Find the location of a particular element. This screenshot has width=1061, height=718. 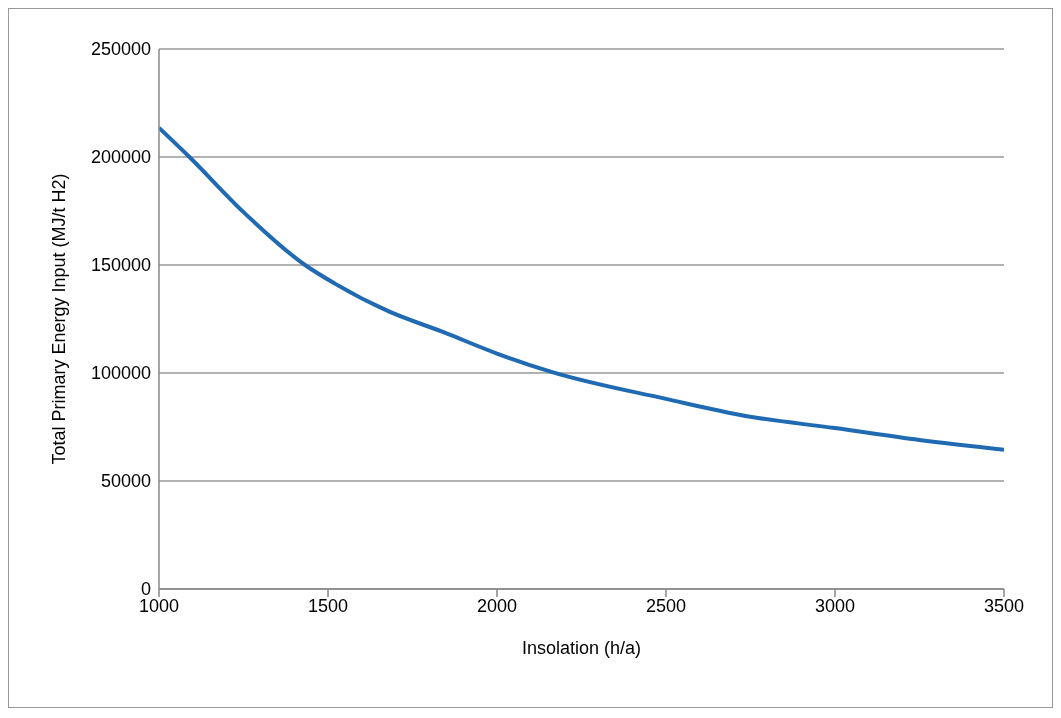

x-tick-label: 2000 is located at coordinates (497, 605).